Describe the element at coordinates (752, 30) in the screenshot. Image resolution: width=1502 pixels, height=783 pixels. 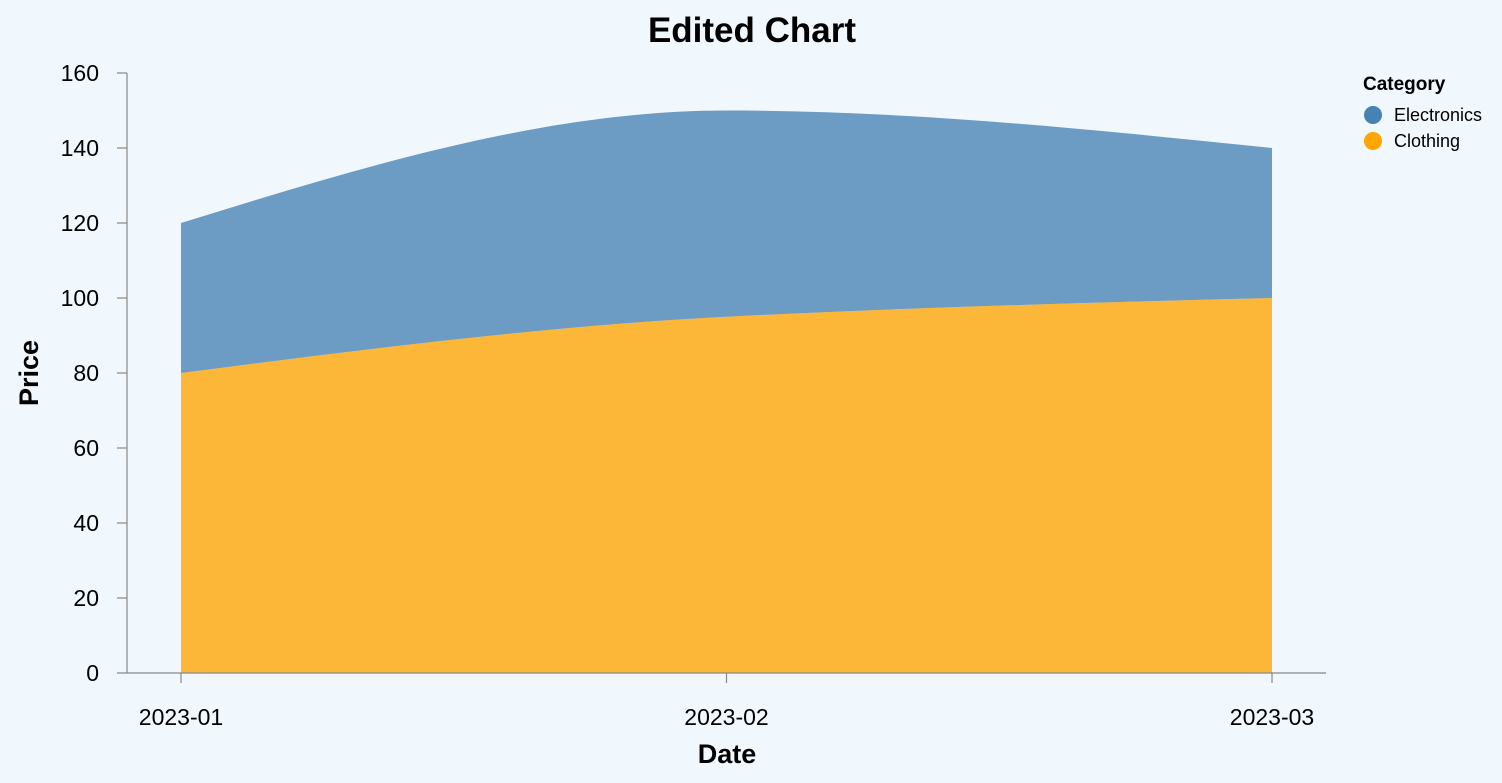
I see `chart-title: Edited Chart` at that location.